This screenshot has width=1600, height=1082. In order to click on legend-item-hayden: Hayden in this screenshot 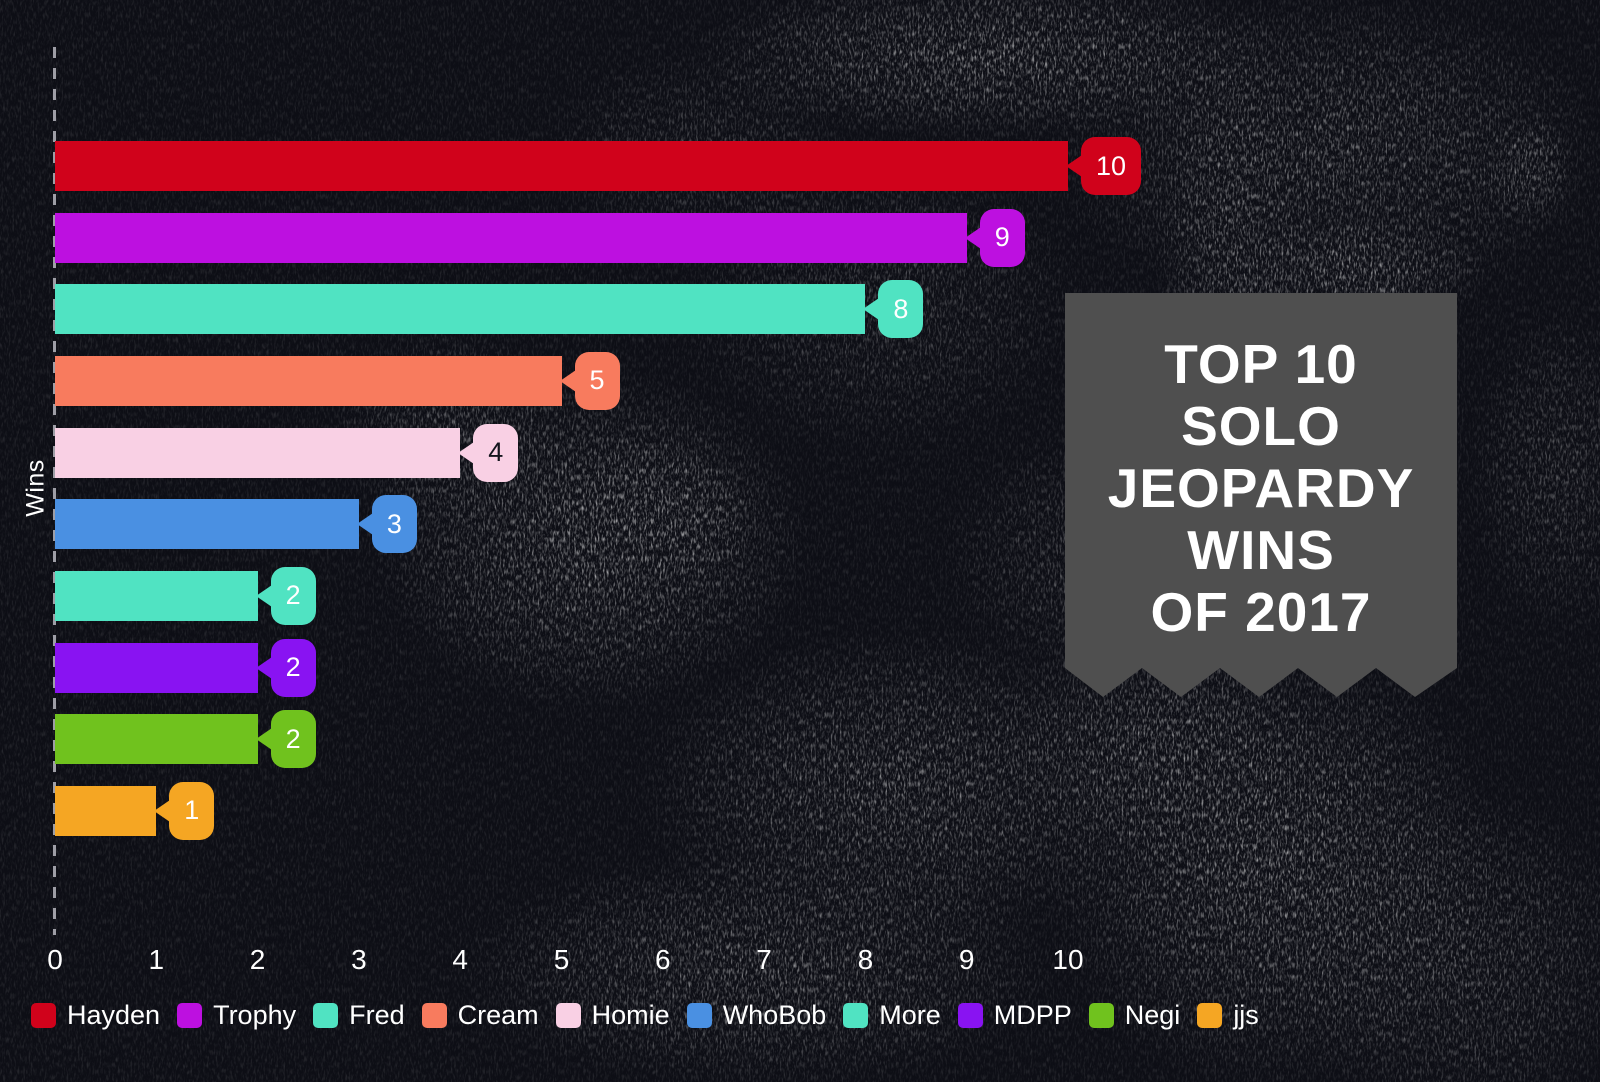, I will do `click(95, 1015)`.